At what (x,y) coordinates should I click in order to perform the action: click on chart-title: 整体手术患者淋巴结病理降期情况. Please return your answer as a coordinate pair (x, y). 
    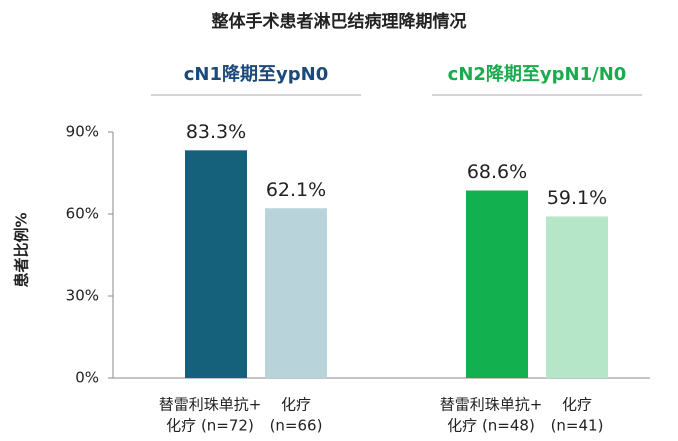
    Looking at the image, I should click on (339, 21).